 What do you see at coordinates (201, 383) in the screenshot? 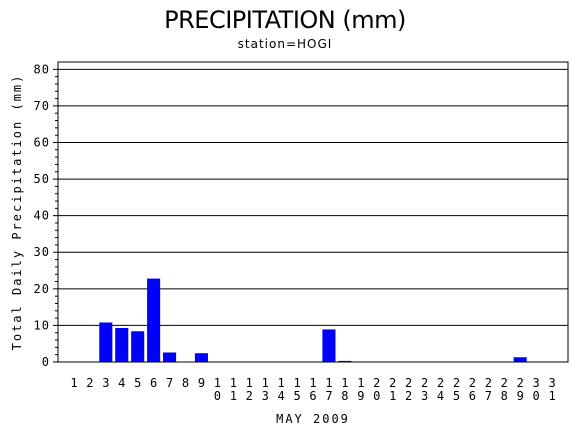
I see `x-tick-label: 9` at bounding box center [201, 383].